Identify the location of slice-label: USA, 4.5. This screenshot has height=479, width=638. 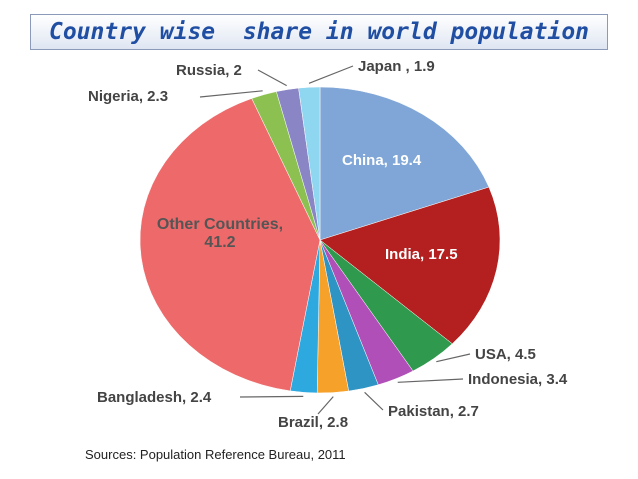
(505, 354).